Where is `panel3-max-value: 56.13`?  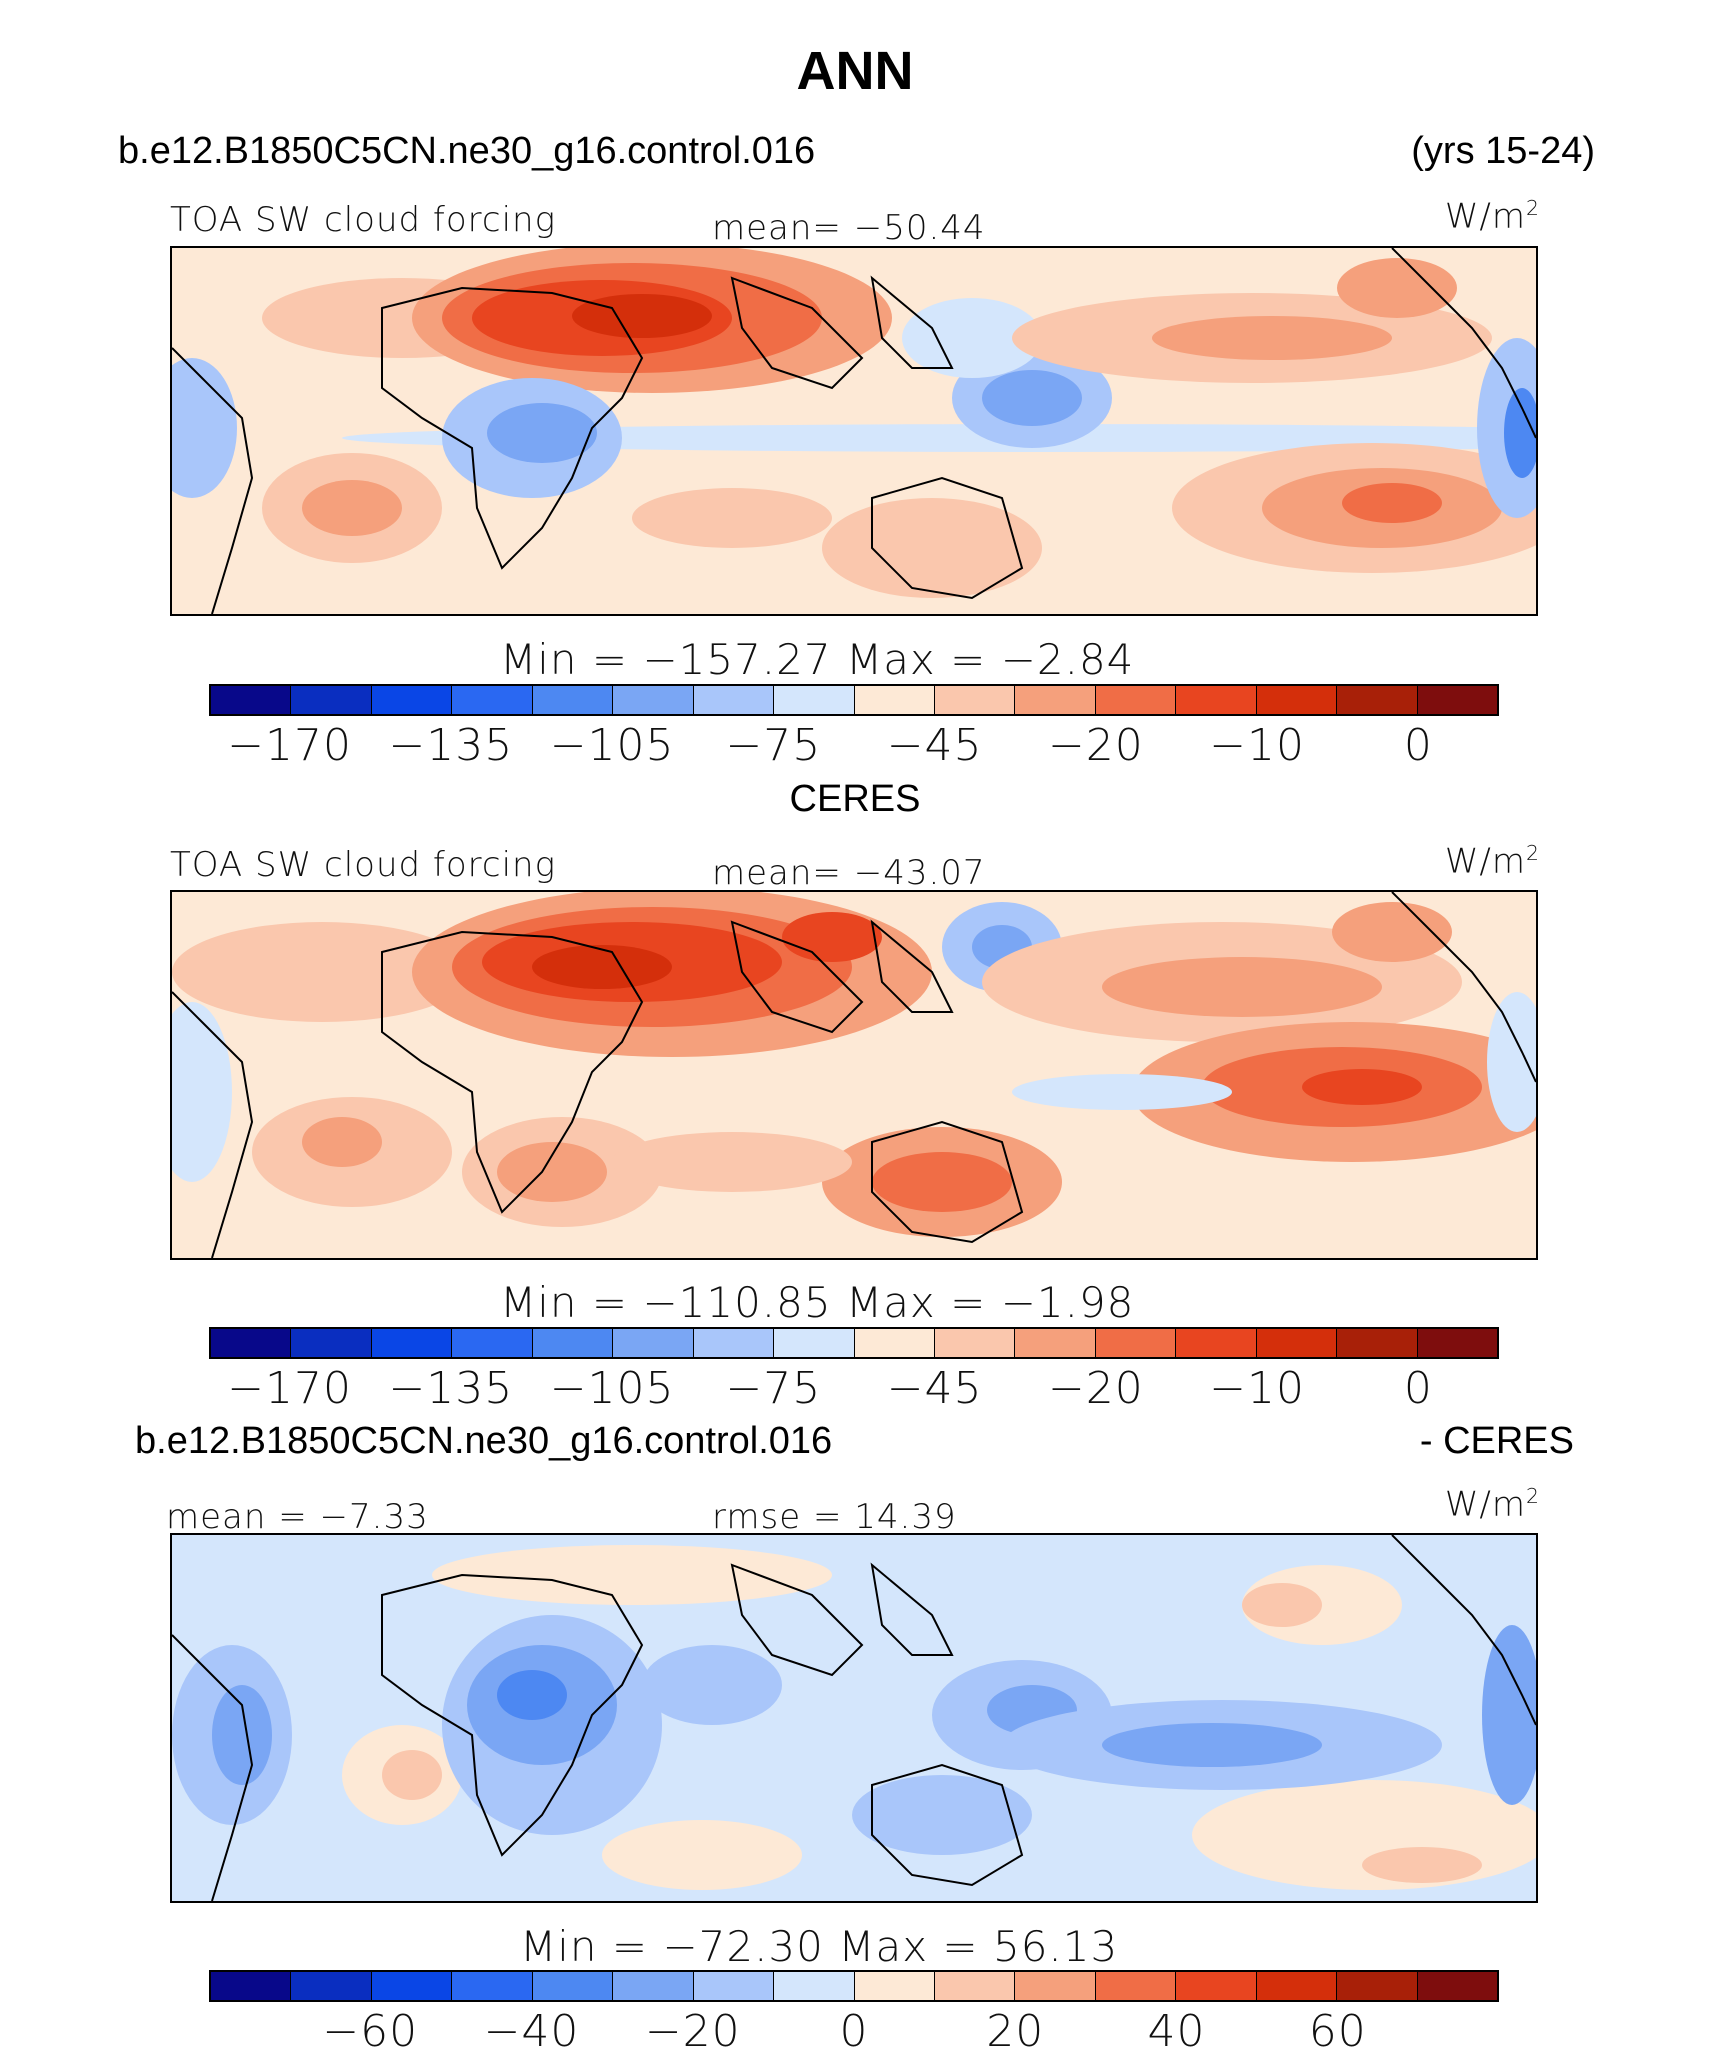 panel3-max-value: 56.13 is located at coordinates (1055, 1946).